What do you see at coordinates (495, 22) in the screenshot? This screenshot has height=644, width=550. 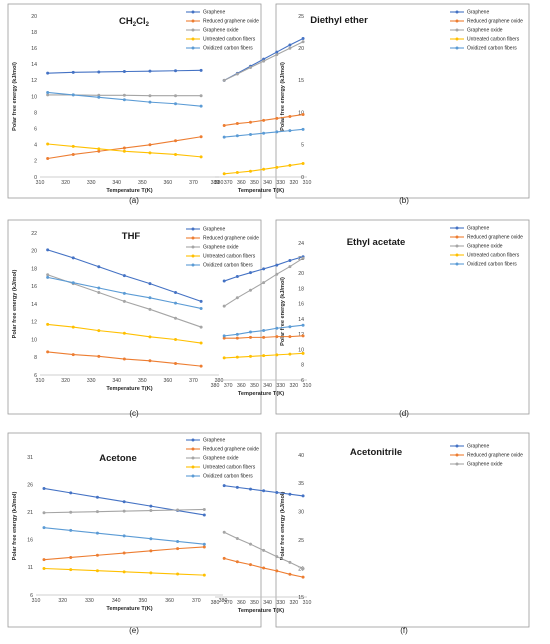 I see `legend-label: Reduced graphene oxide` at bounding box center [495, 22].